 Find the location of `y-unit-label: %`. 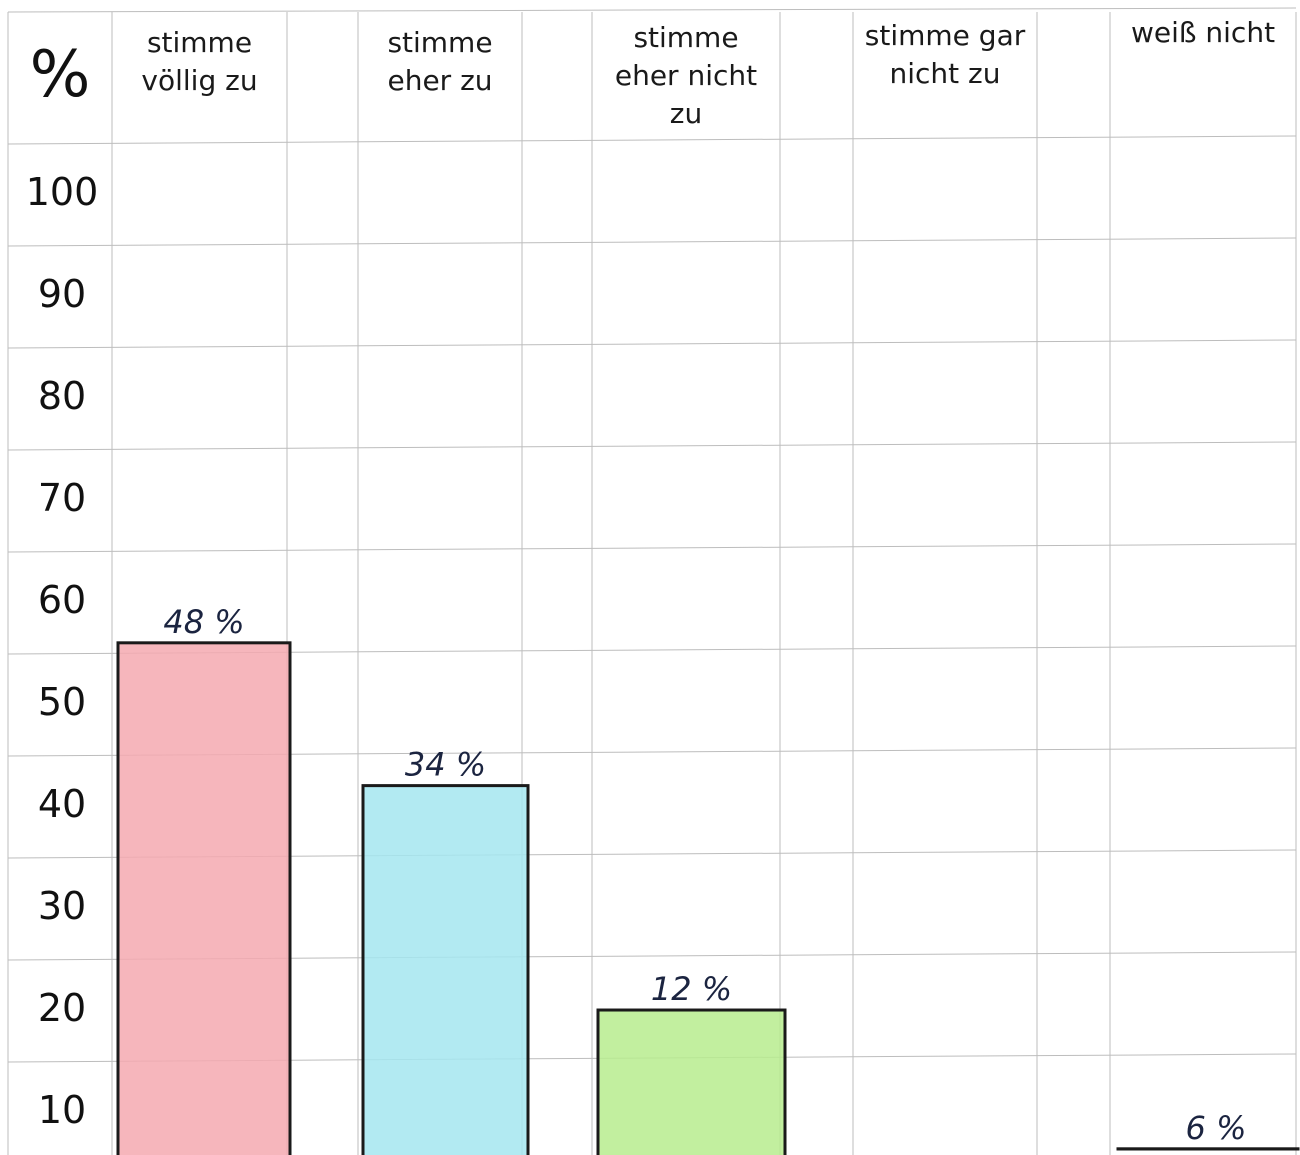

y-unit-label: % is located at coordinates (60, 75).